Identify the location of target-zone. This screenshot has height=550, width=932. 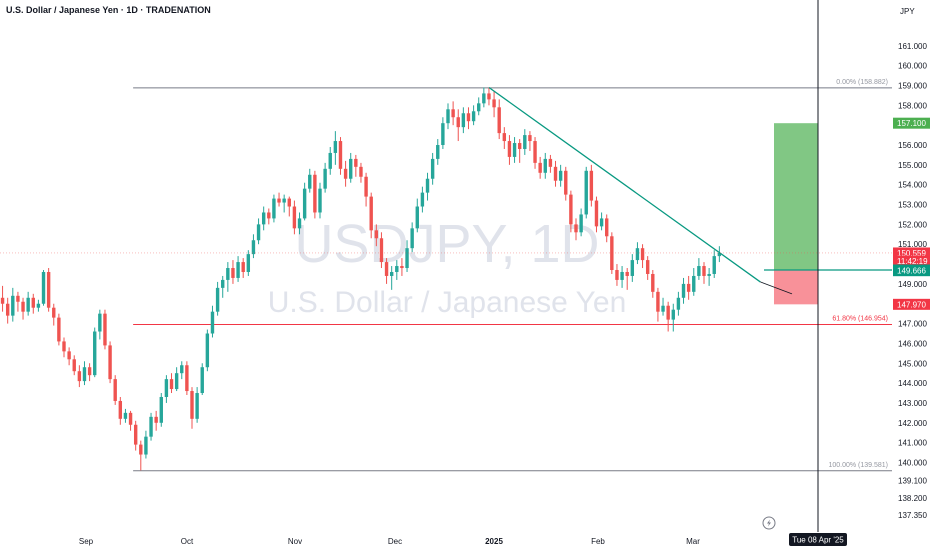
(796, 197).